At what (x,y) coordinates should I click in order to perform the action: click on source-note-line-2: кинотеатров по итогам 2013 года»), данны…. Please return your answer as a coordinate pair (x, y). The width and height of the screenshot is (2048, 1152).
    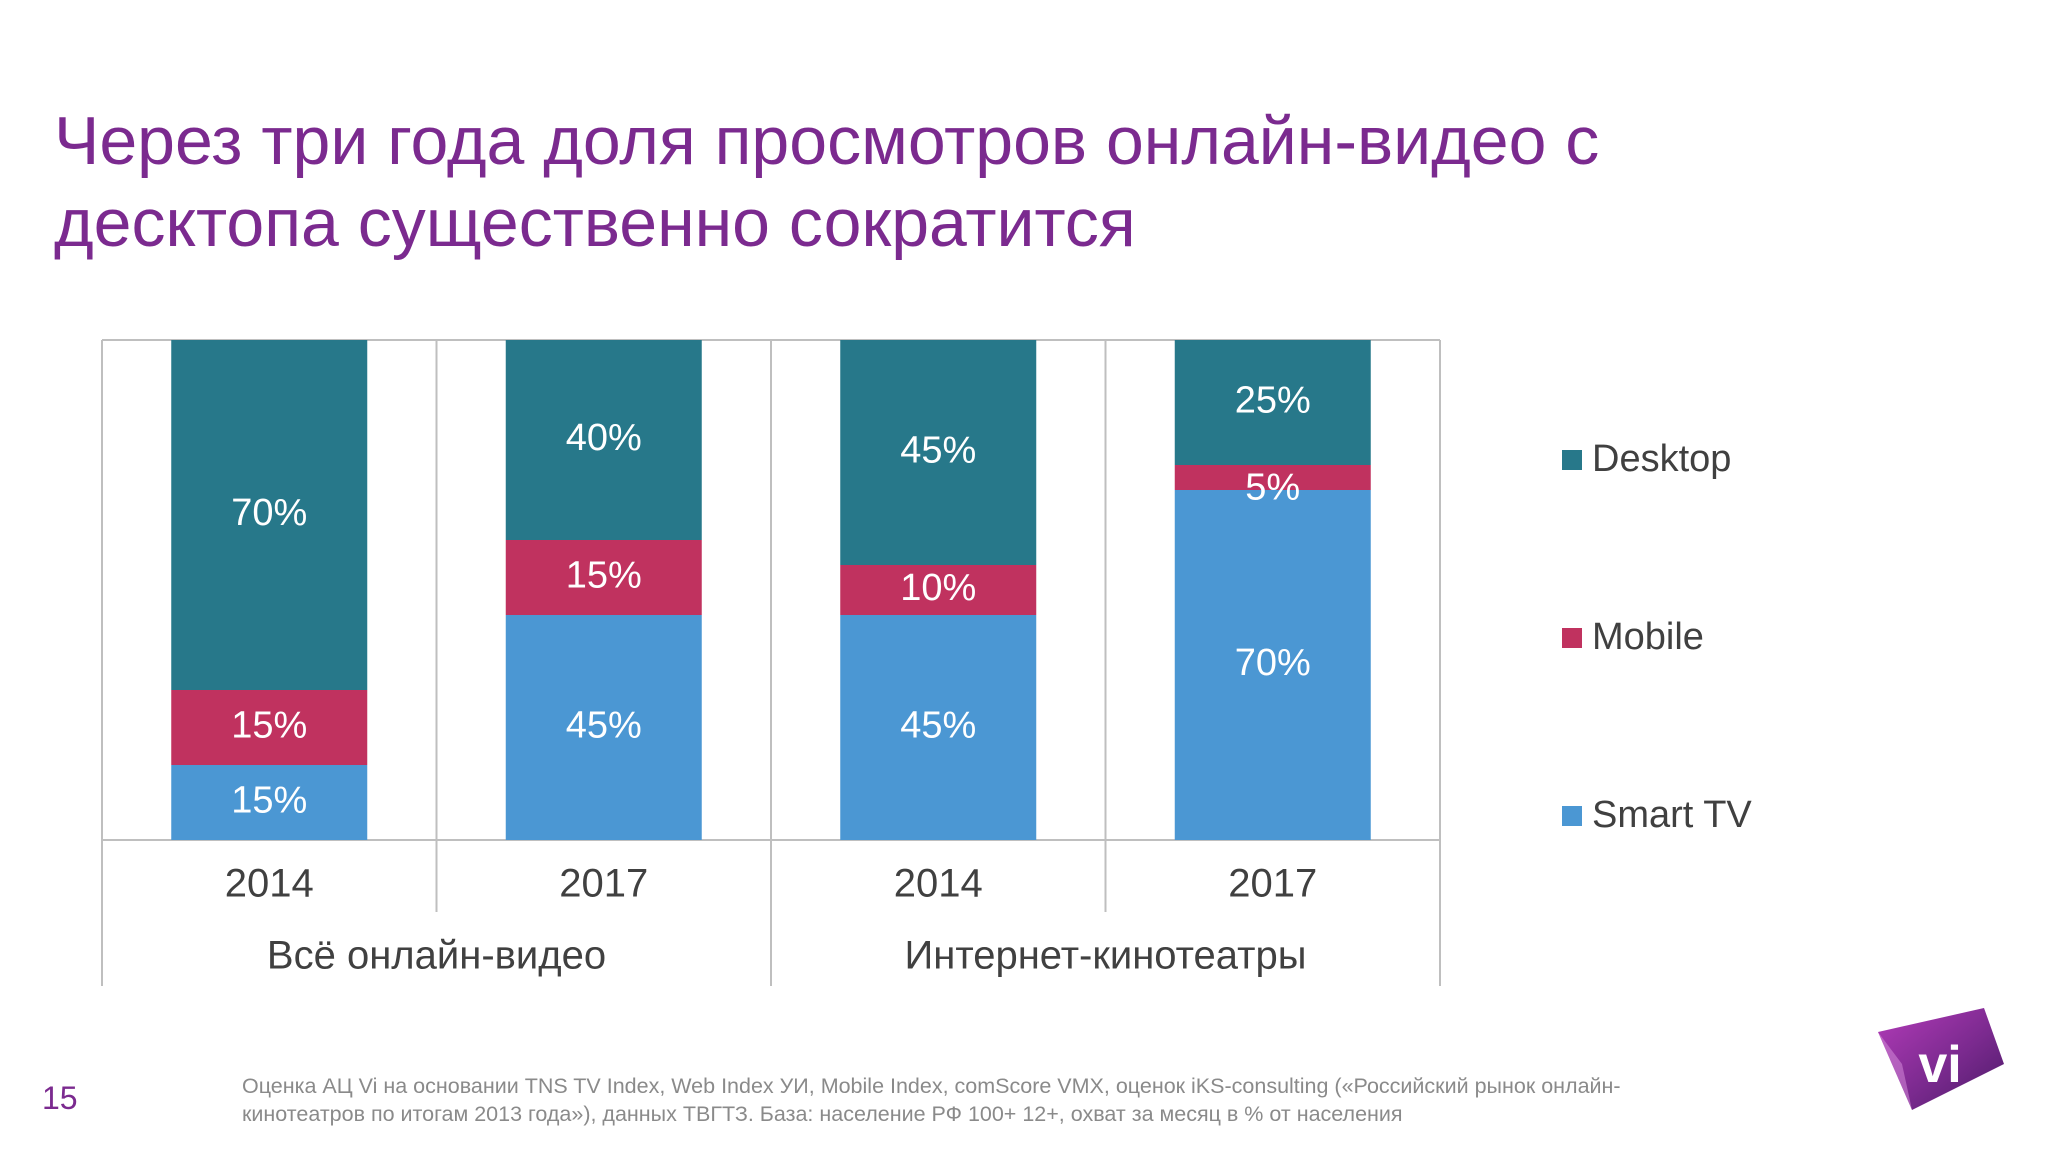
    Looking at the image, I should click on (822, 1114).